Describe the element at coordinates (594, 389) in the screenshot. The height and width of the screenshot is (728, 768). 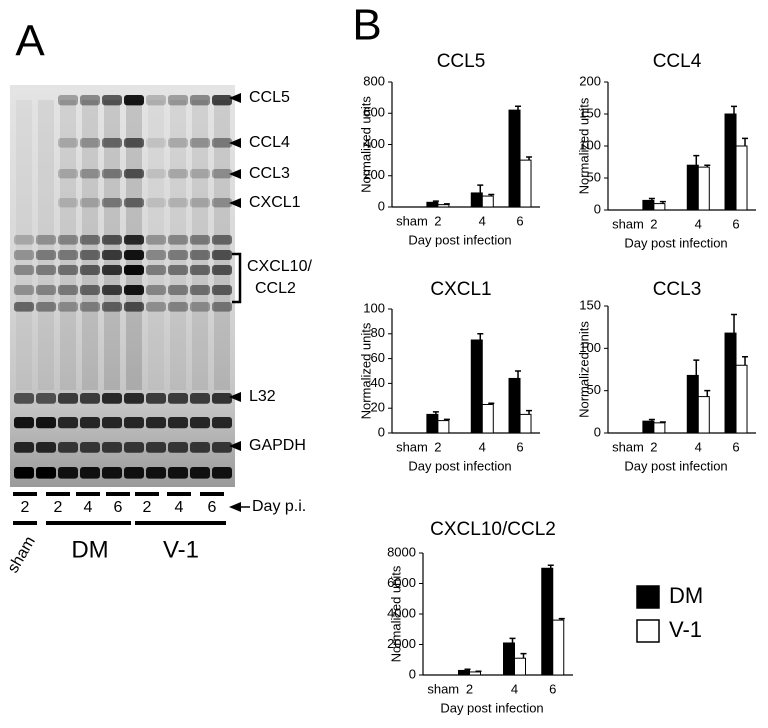
I see `y-tick-label: 50` at that location.